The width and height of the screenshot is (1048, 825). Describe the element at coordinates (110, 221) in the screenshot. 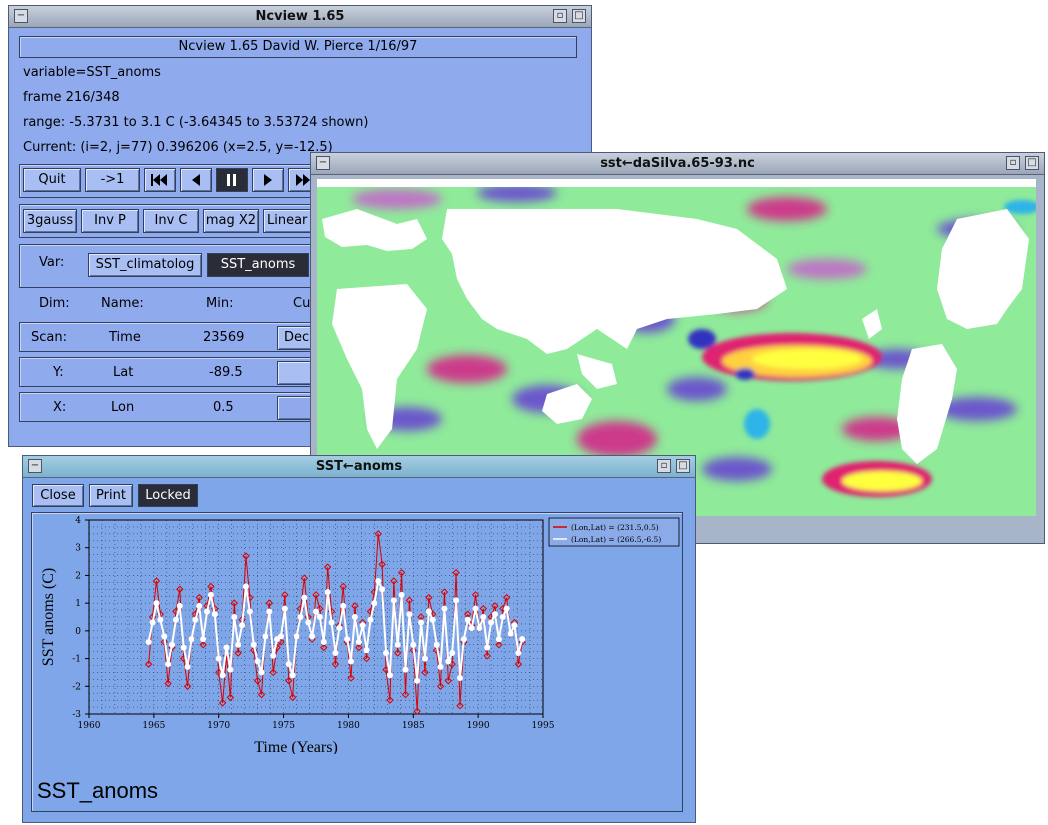

I see `option-invert-physical: Inv P` at that location.